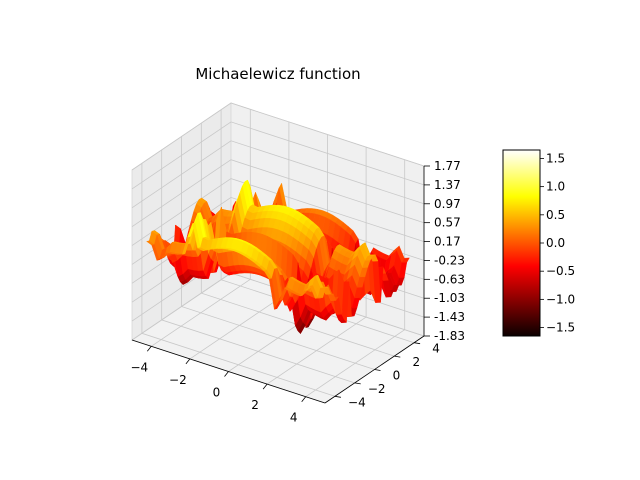  Describe the element at coordinates (357, 402) in the screenshot. I see `y-tick-label: −4` at that location.